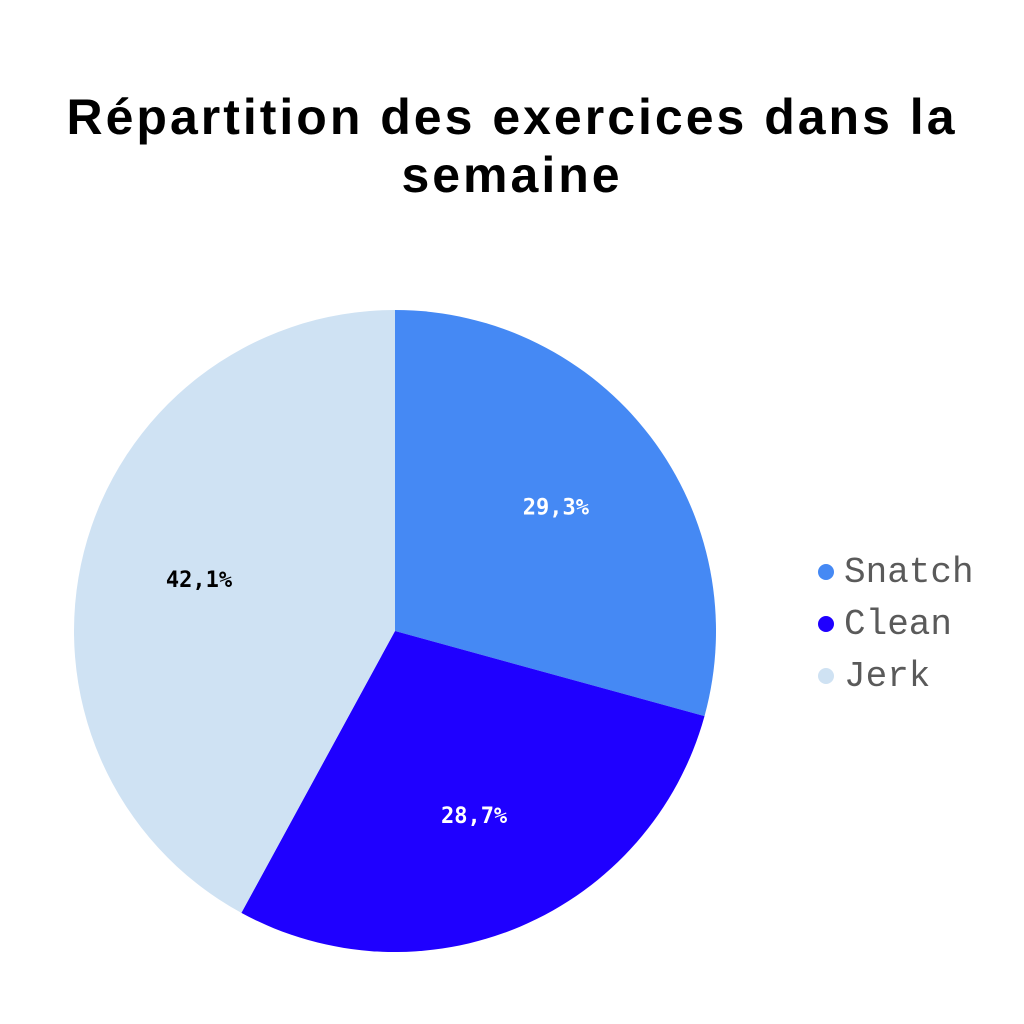 The image size is (1024, 1024). Describe the element at coordinates (826, 624) in the screenshot. I see `legend-swatch-clean` at that location.